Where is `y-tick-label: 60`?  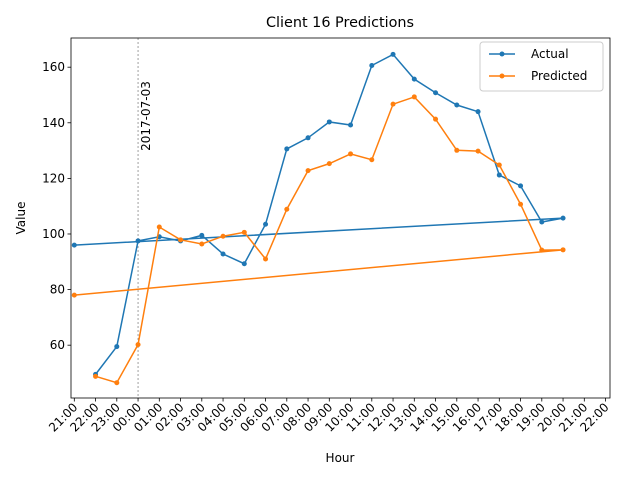
y-tick-label: 60 is located at coordinates (57, 345).